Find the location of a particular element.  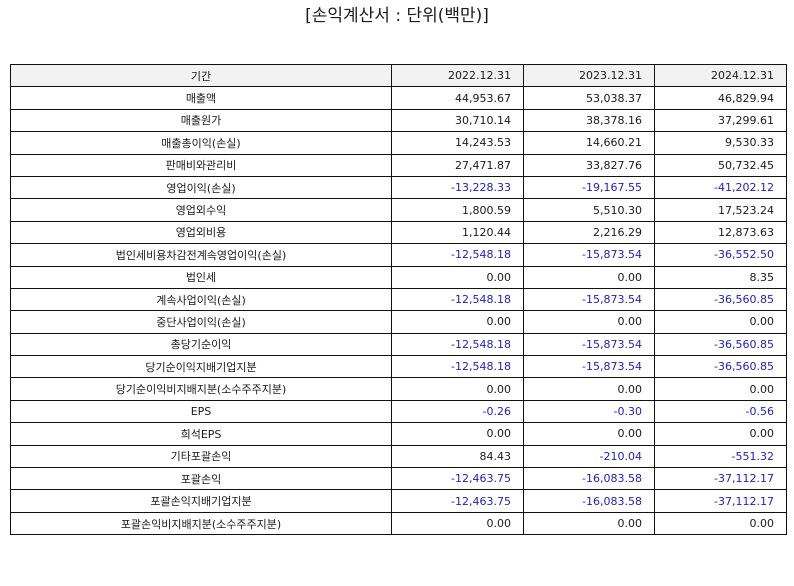

row-value-cell: -210.04 is located at coordinates (589, 456).